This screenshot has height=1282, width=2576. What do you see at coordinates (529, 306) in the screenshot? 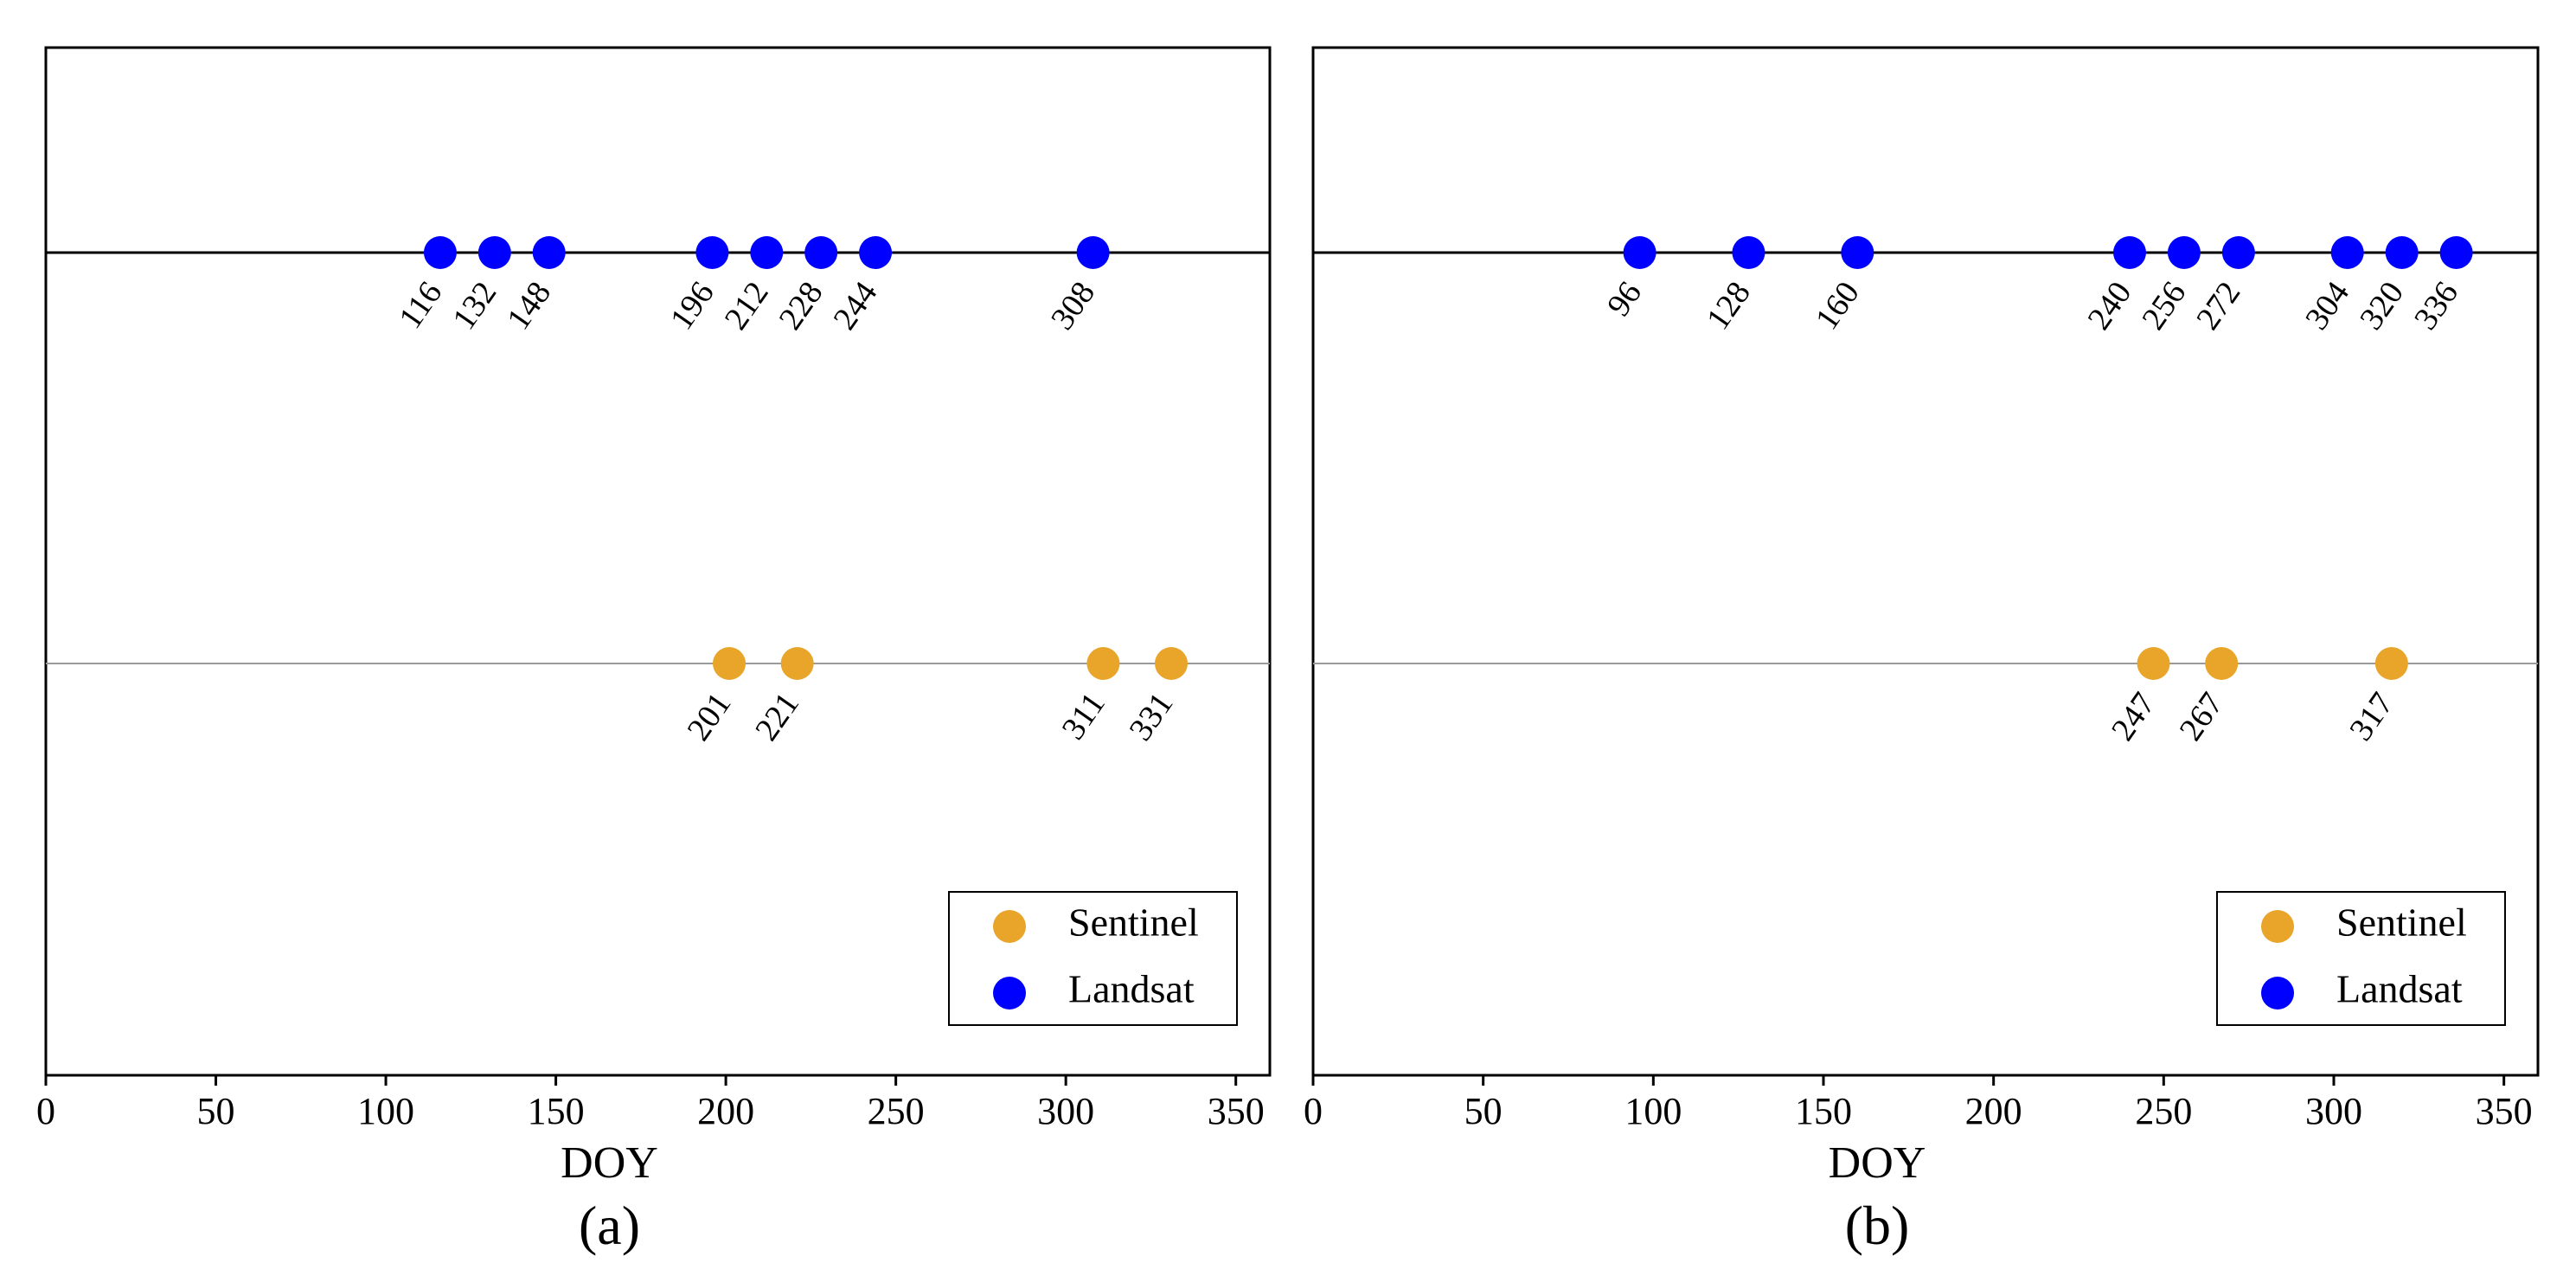
I see `landsat-point-label: 148` at bounding box center [529, 306].